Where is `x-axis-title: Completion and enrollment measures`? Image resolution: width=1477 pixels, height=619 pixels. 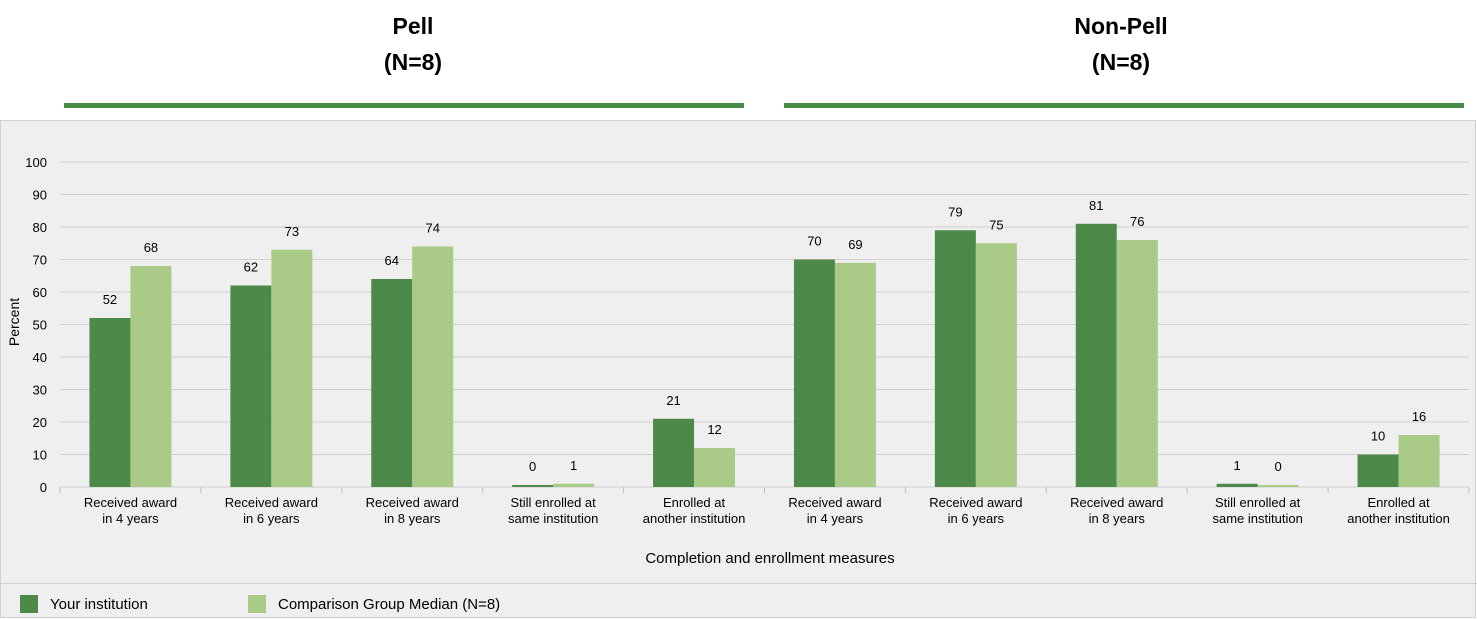 x-axis-title: Completion and enrollment measures is located at coordinates (769, 558).